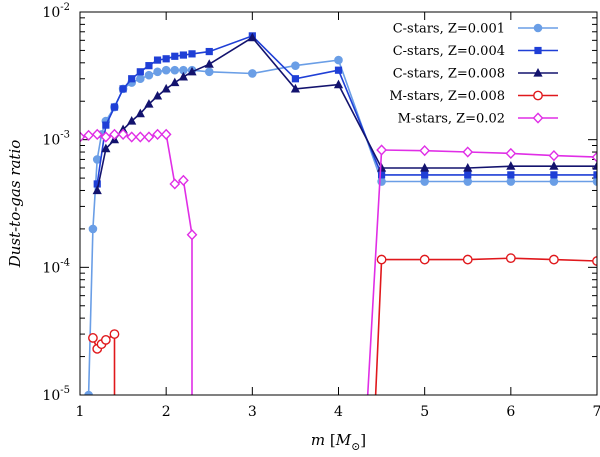 This screenshot has height=457, width=600. I want to click on x-tick-label: 4, so click(338, 412).